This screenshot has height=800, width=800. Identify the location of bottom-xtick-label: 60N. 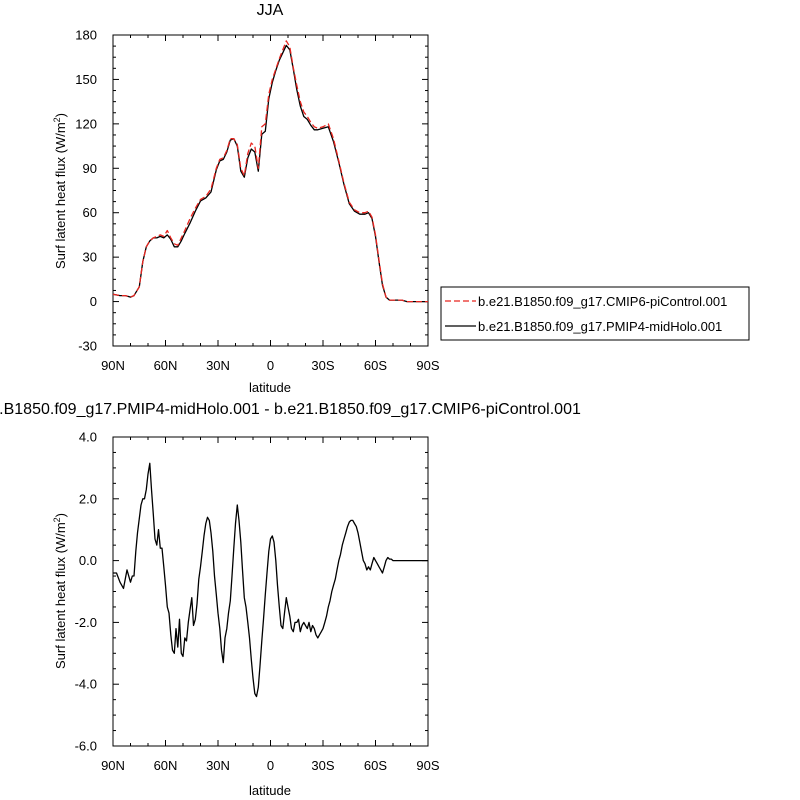
(166, 765).